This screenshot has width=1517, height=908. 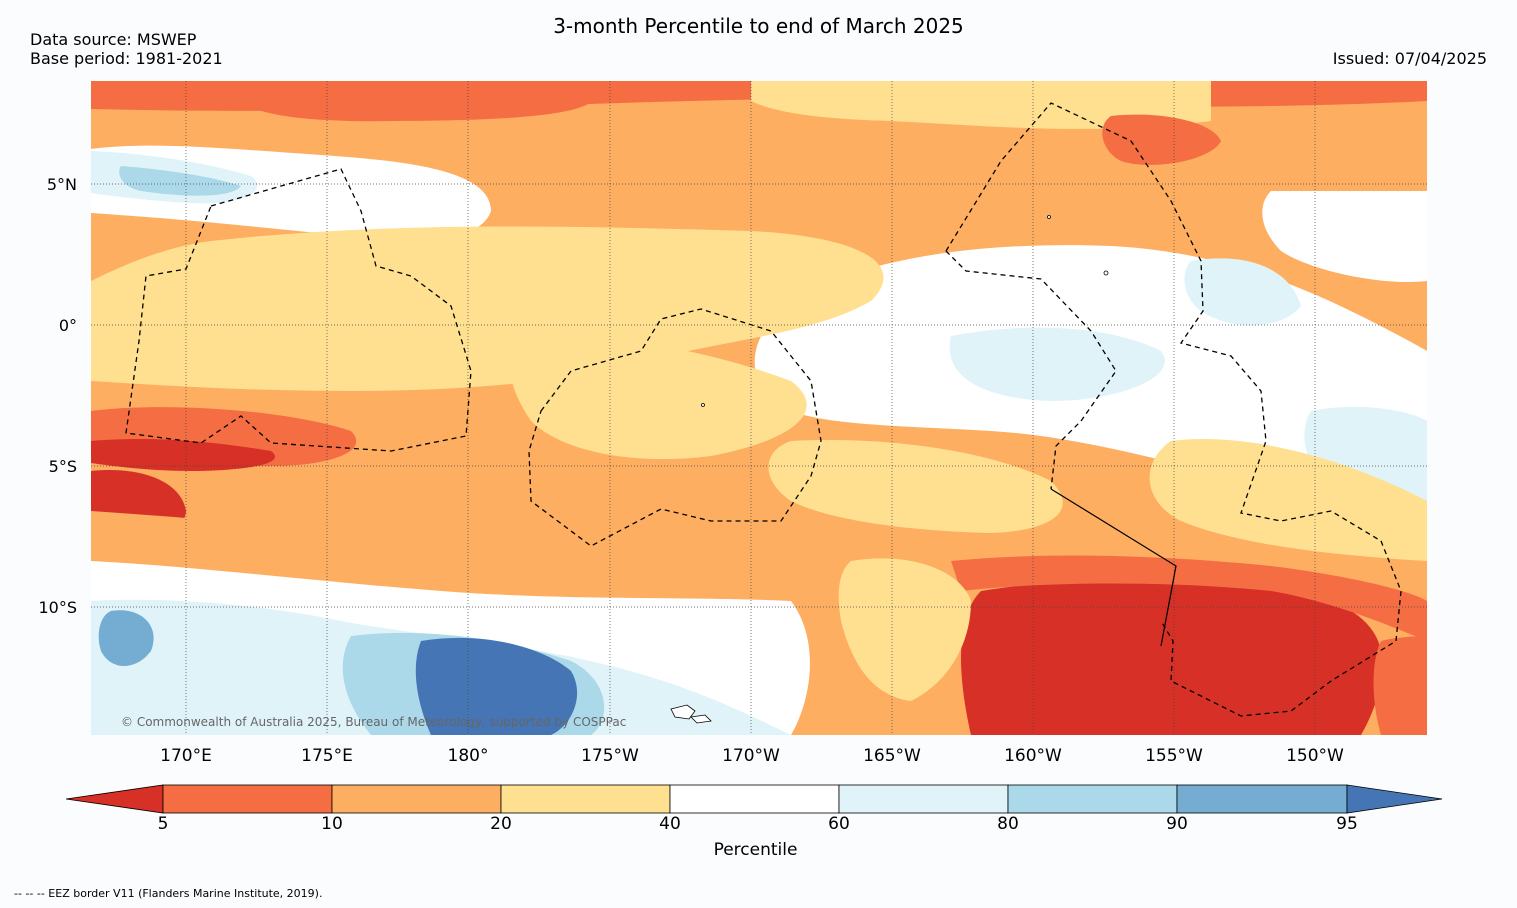 I want to click on percentile-colorbar, so click(x=754, y=799).